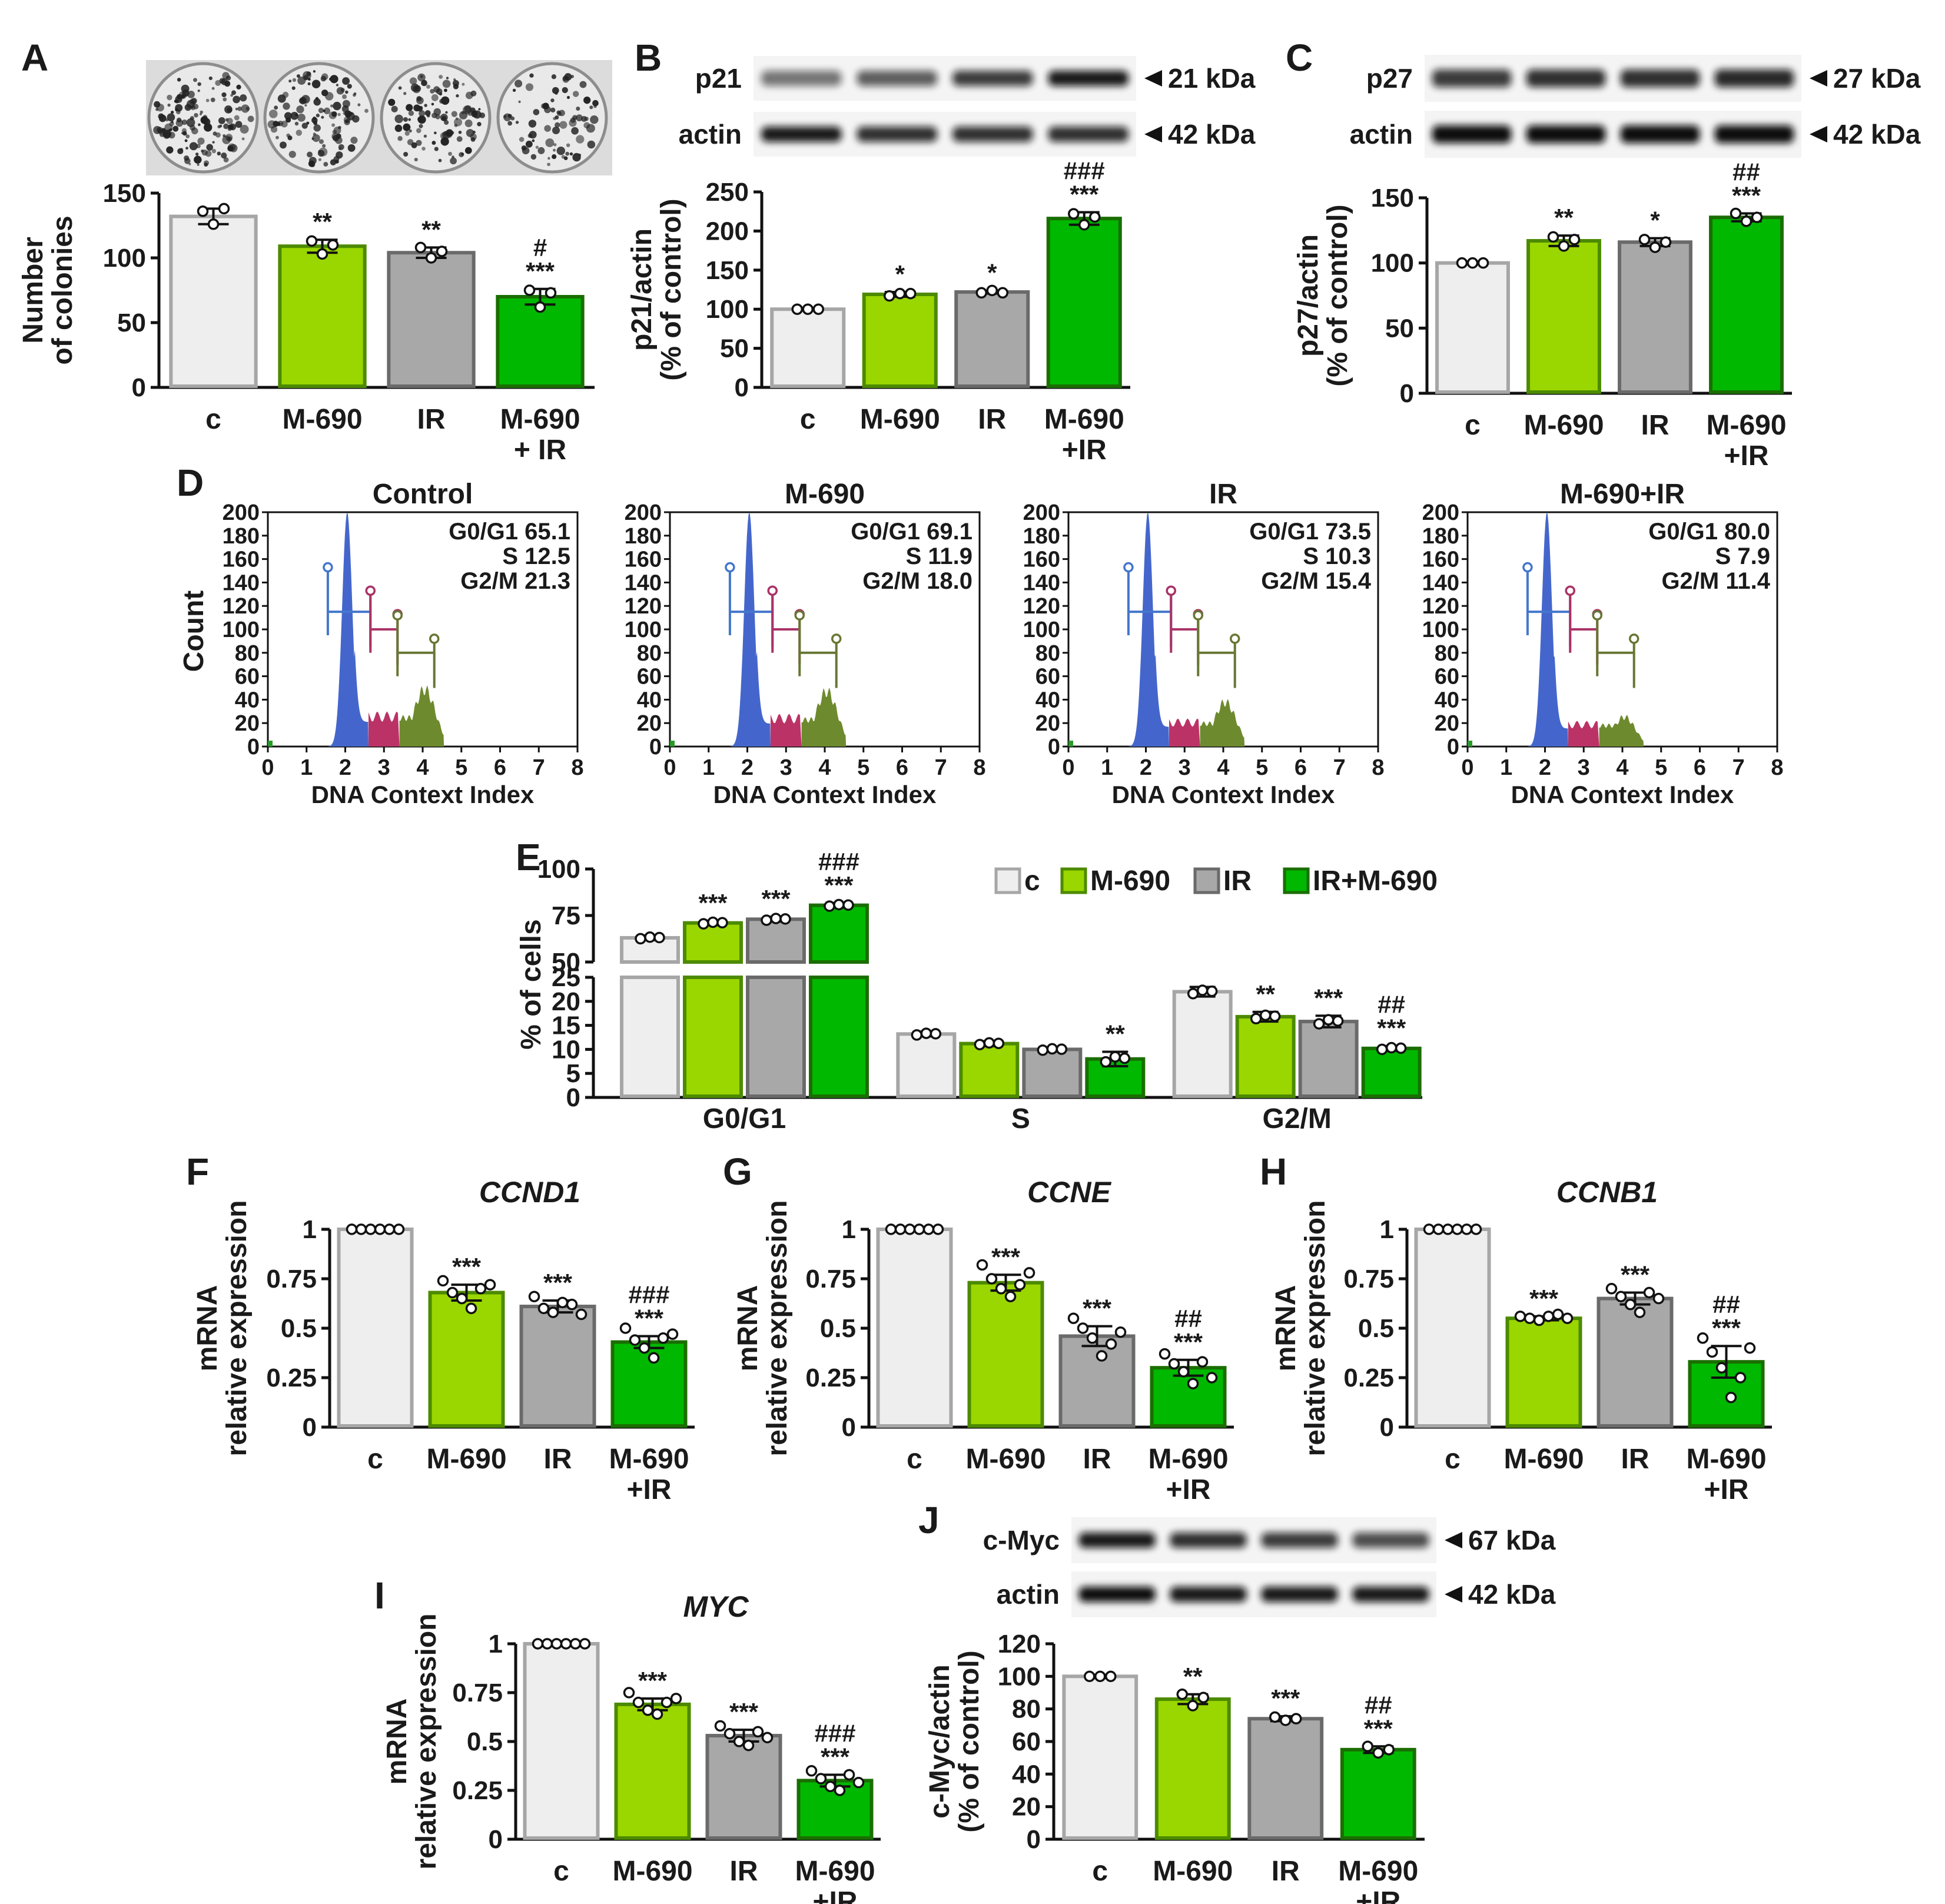 The image size is (1945, 1904). I want to click on y-tick-label: 40, so click(247, 700).